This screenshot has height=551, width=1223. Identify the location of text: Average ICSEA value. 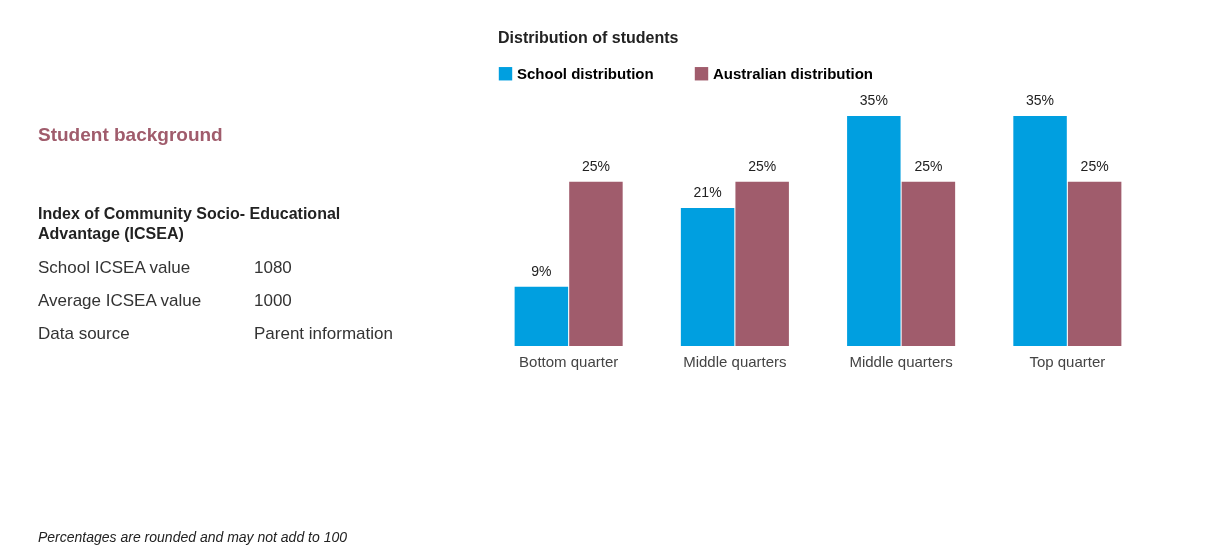
(120, 300).